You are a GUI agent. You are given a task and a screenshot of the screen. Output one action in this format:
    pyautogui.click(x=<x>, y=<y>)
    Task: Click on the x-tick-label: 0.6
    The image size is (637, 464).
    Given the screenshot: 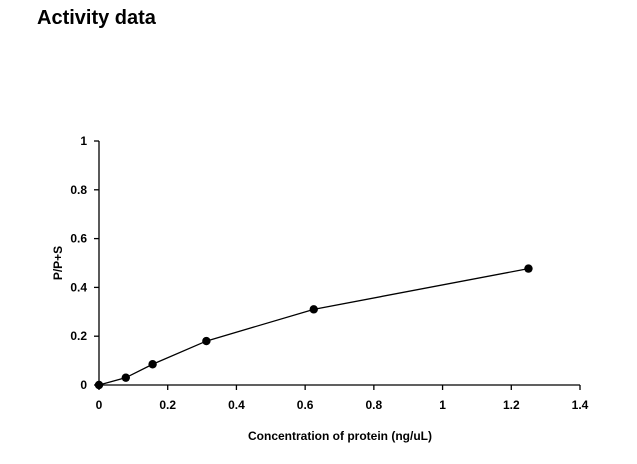 What is the action you would take?
    pyautogui.click(x=305, y=405)
    